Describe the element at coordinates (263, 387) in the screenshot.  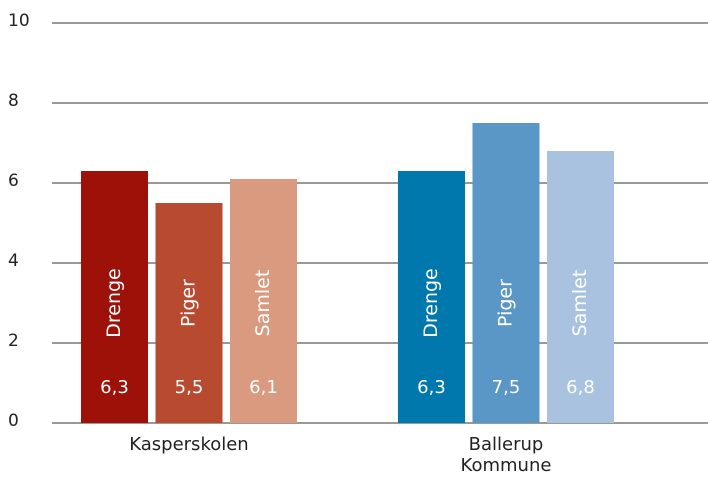
I see `value-label: 6,1` at that location.